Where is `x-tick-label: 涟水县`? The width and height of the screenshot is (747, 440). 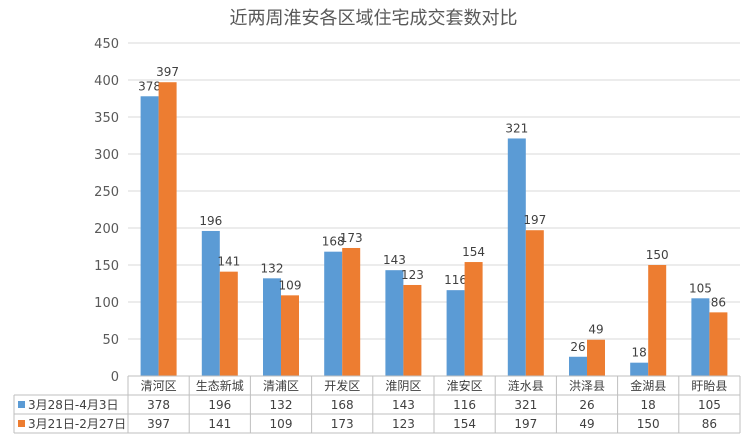
x-tick-label: 涟水县 is located at coordinates (526, 385).